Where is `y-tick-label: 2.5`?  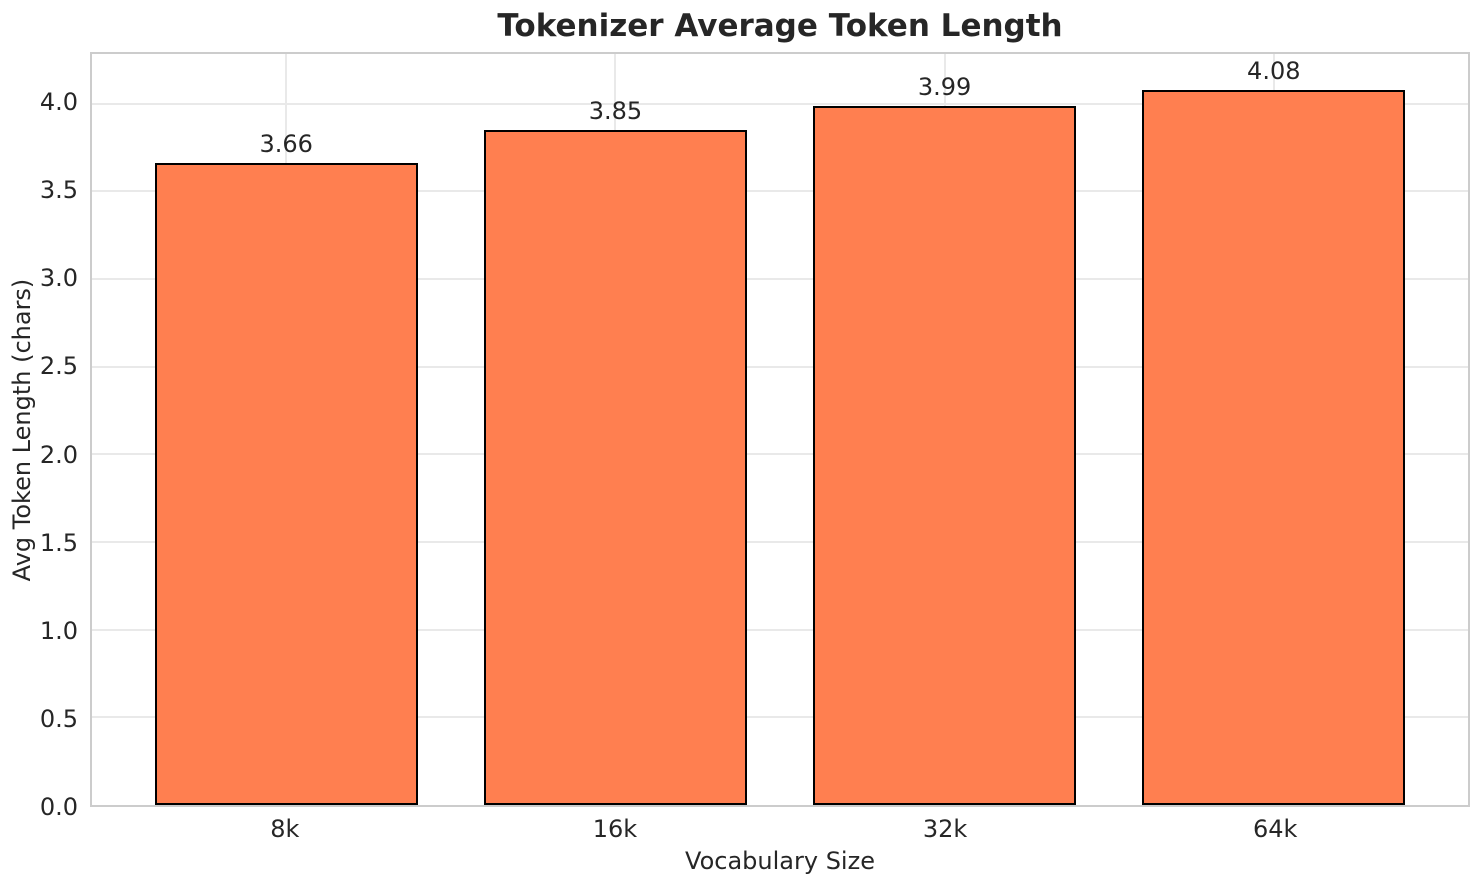
y-tick-label: 2.5 is located at coordinates (58, 366).